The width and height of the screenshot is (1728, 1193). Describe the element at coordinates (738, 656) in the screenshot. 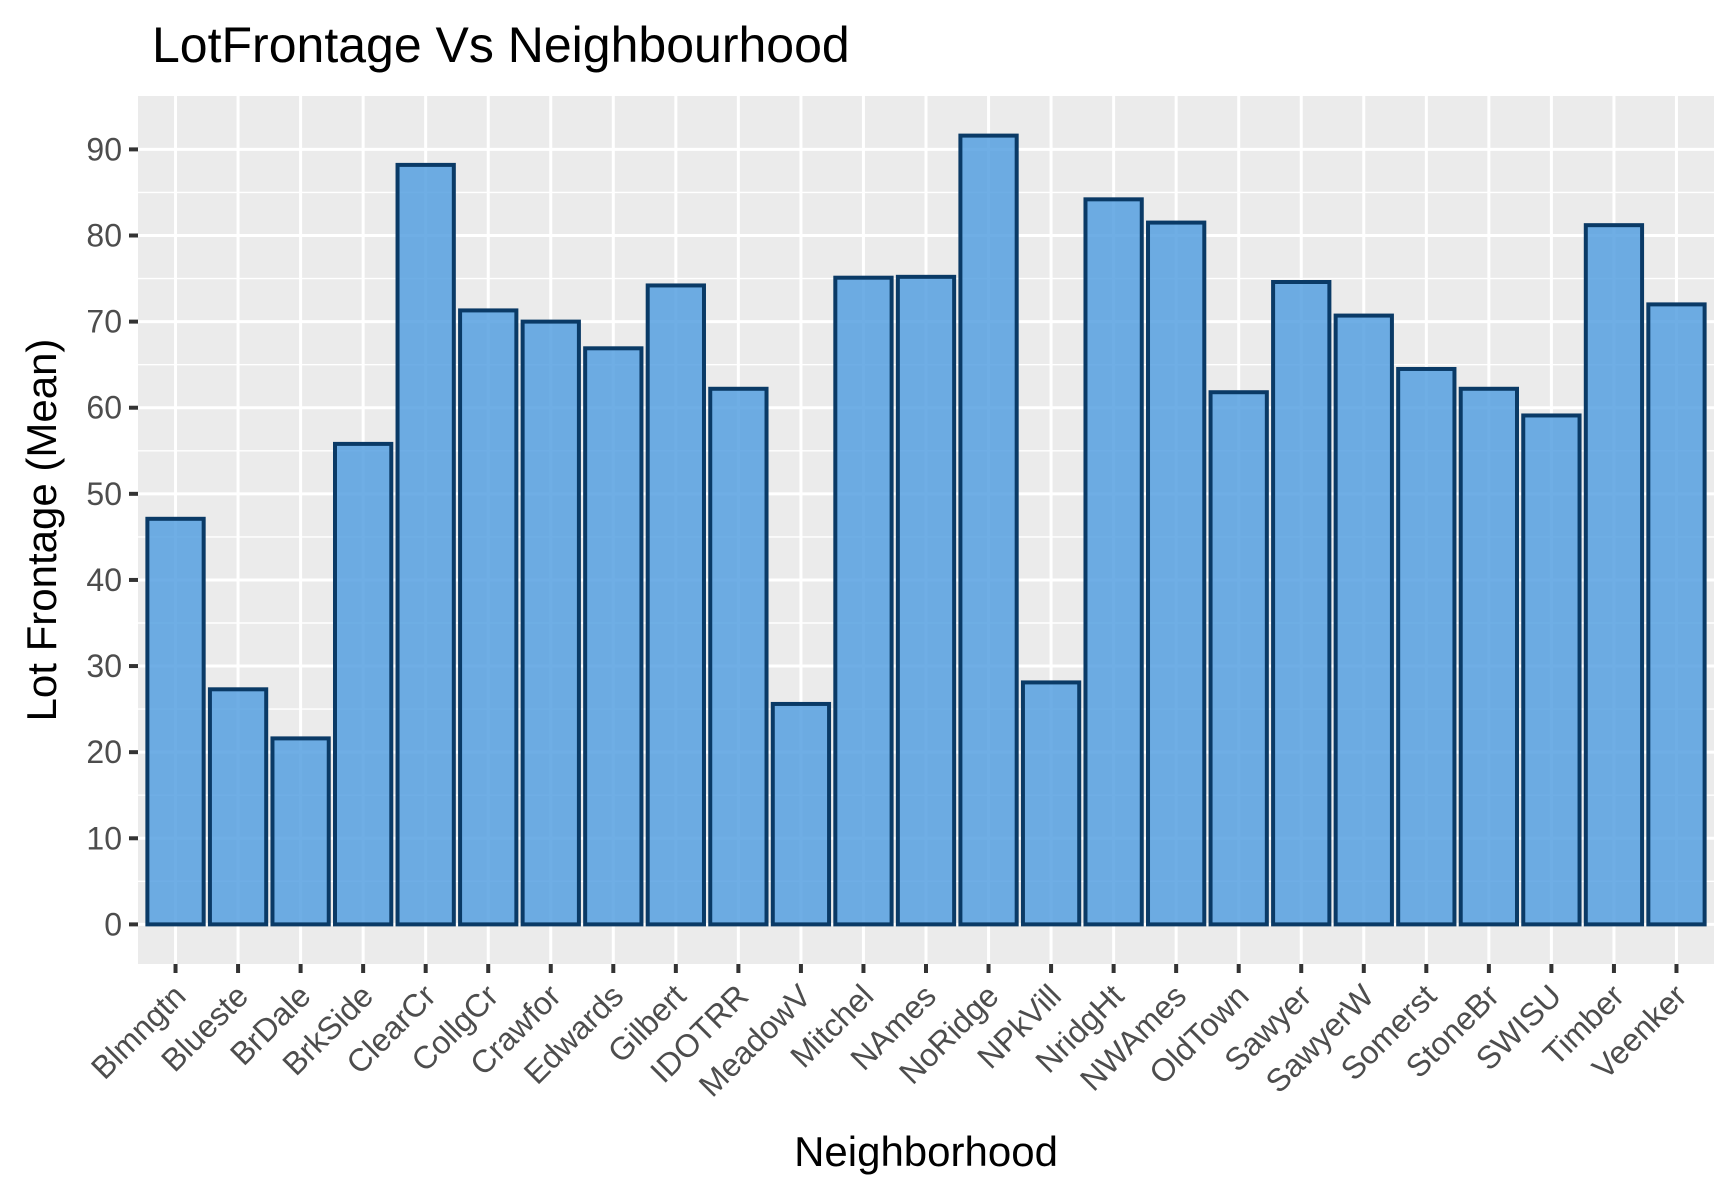

I see `bar-idotrr` at that location.